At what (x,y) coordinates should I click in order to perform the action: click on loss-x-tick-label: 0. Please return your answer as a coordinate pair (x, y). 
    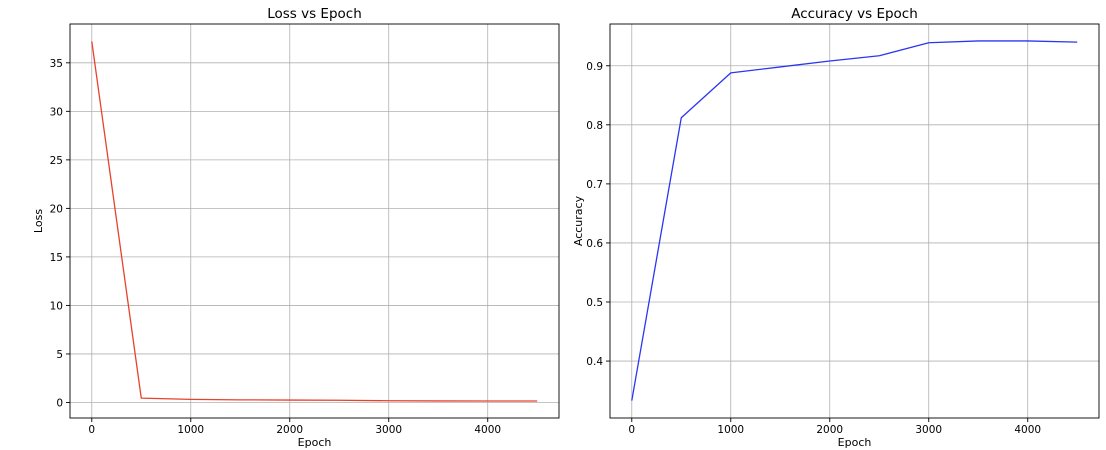
    Looking at the image, I should click on (91, 430).